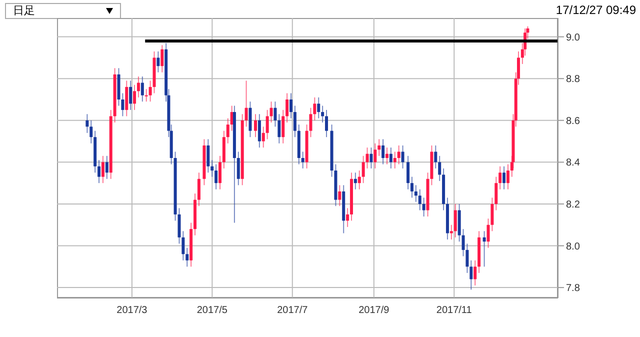 The image size is (640, 337). I want to click on y-tick-label: 9.0, so click(573, 38).